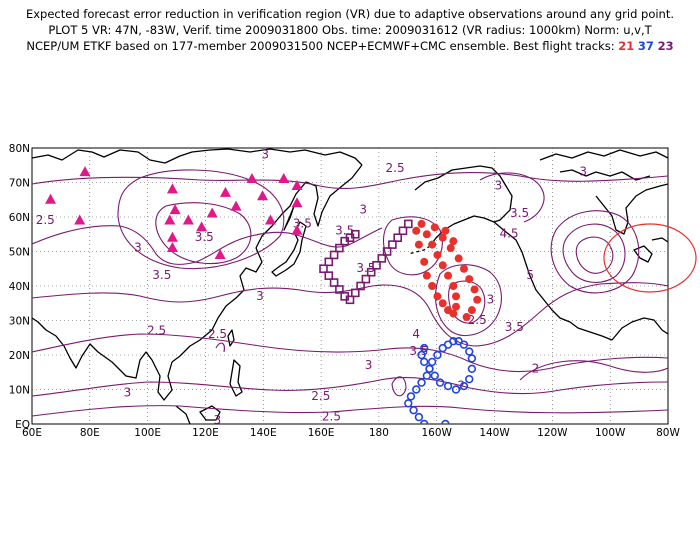 This screenshot has height=540, width=700. What do you see at coordinates (494, 433) in the screenshot?
I see `lon-label: 140W` at bounding box center [494, 433].